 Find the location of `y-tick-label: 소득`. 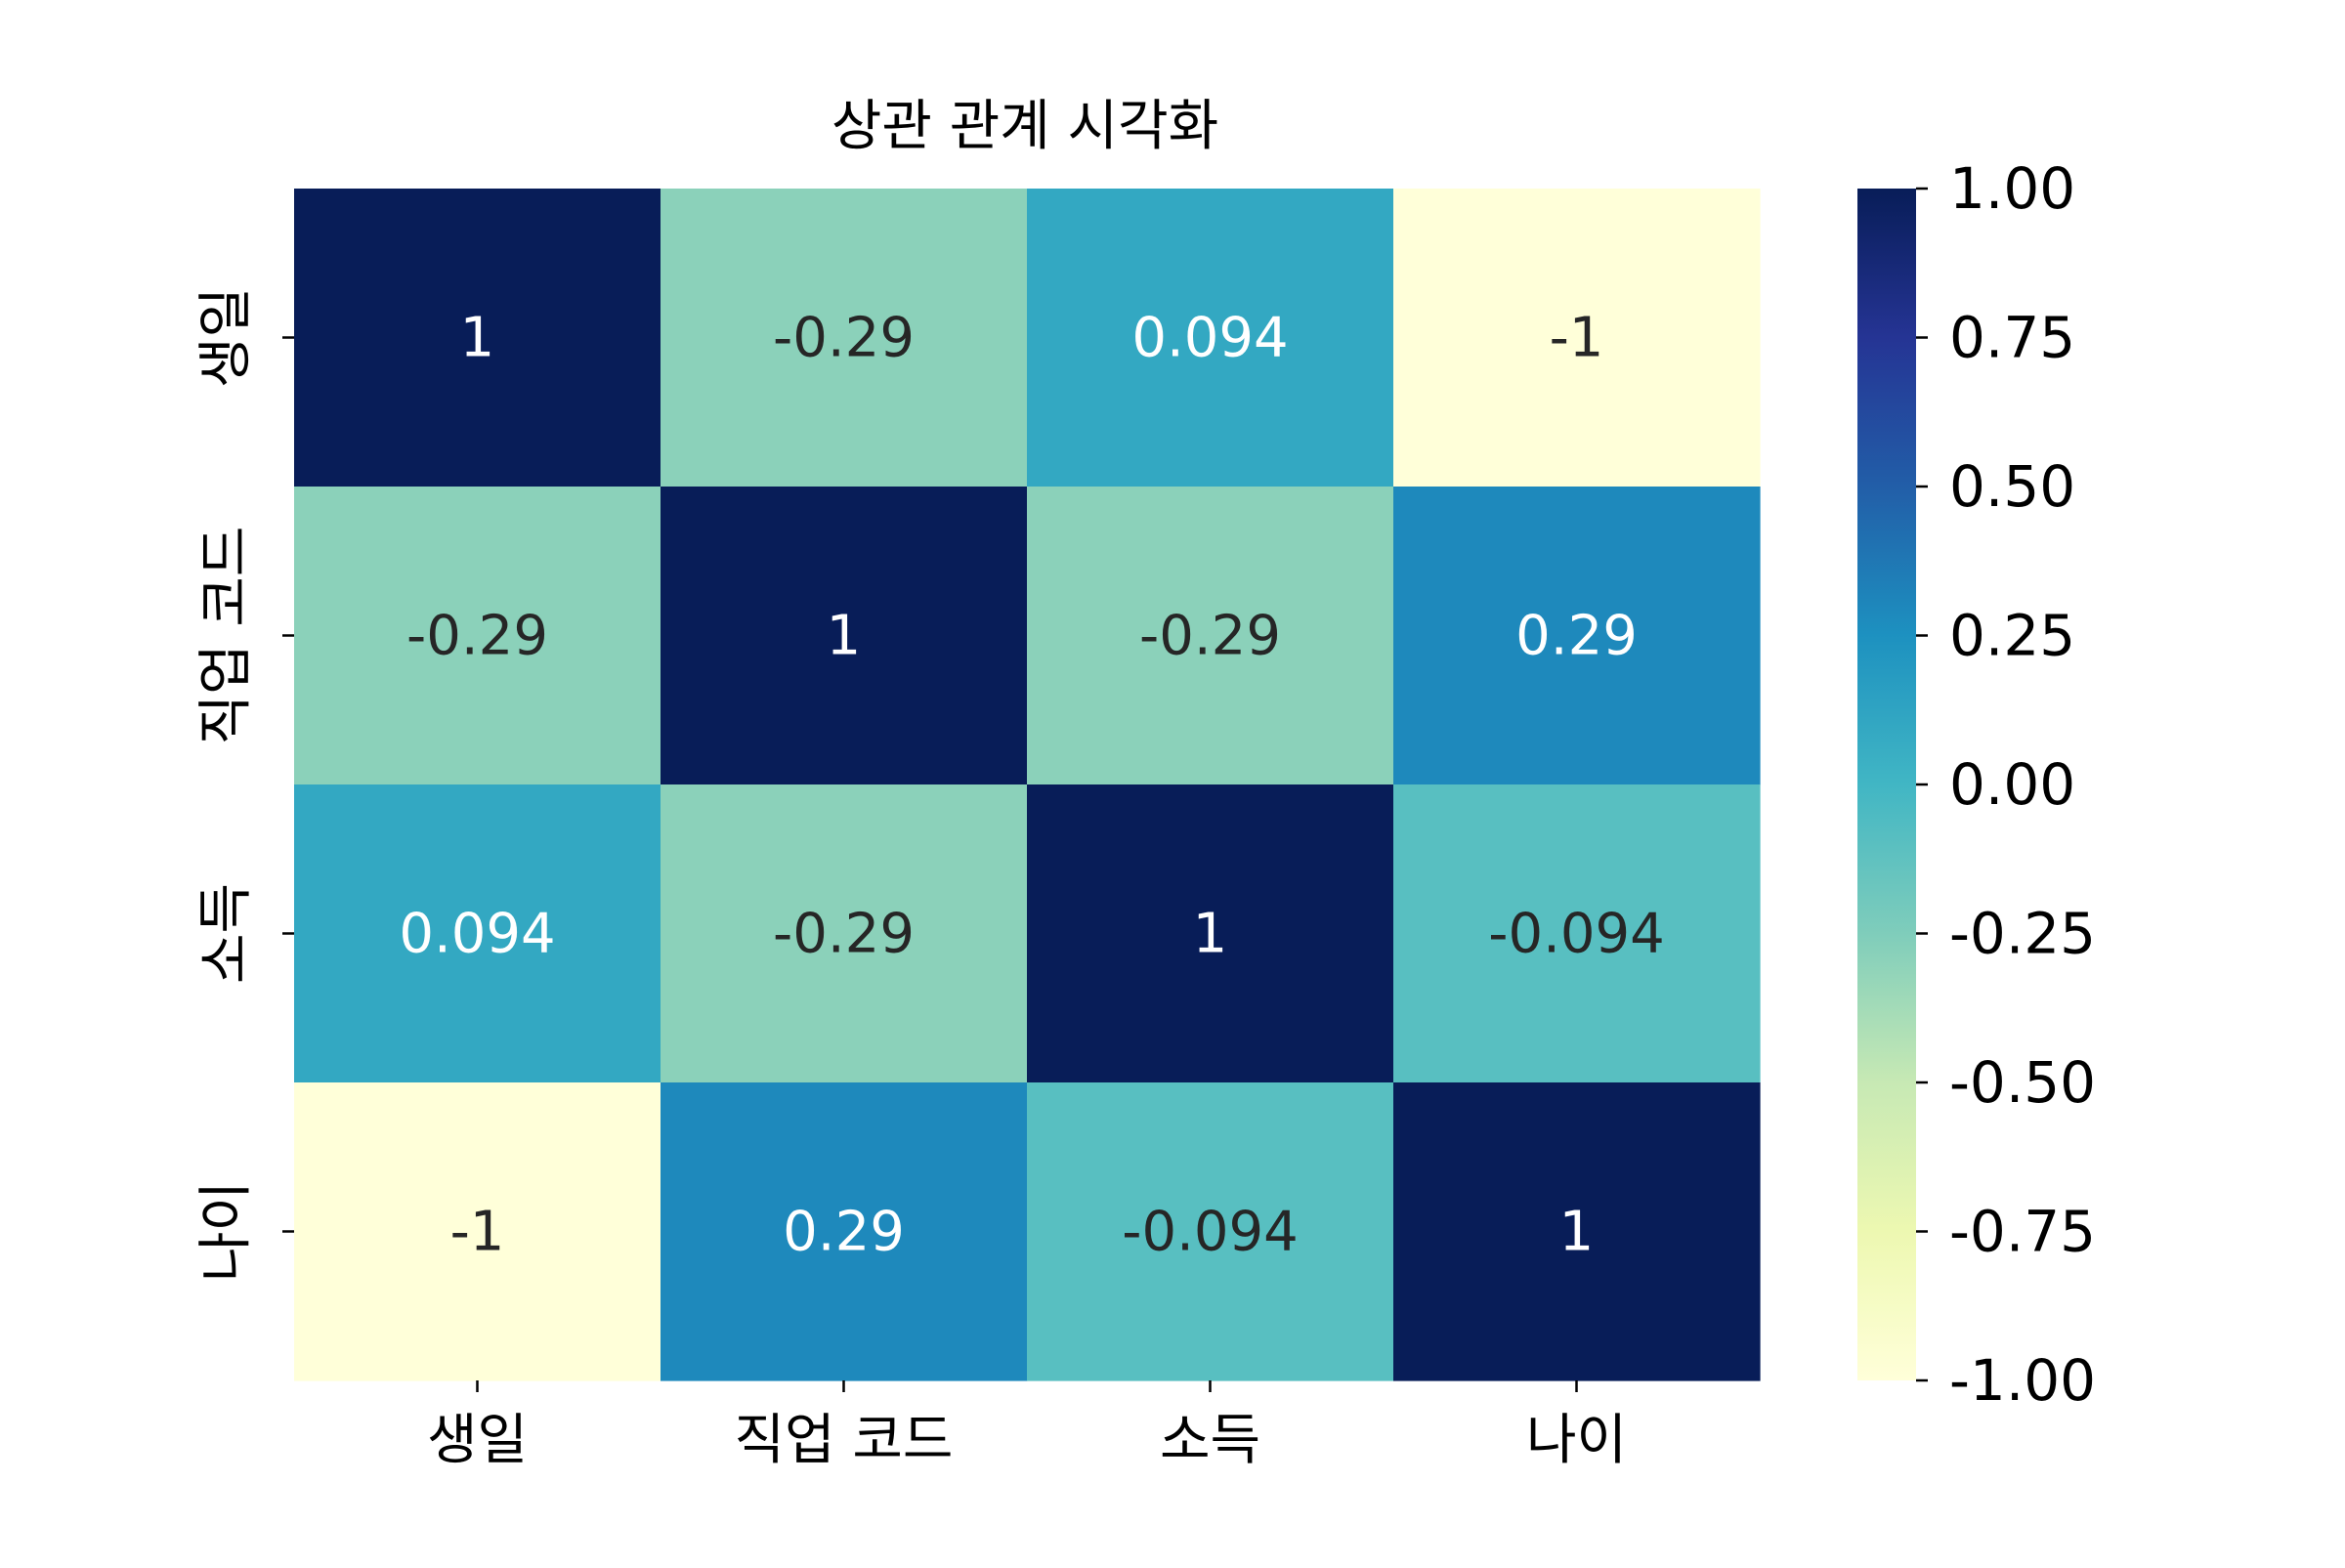

y-tick-label: 소득 is located at coordinates (226, 933).